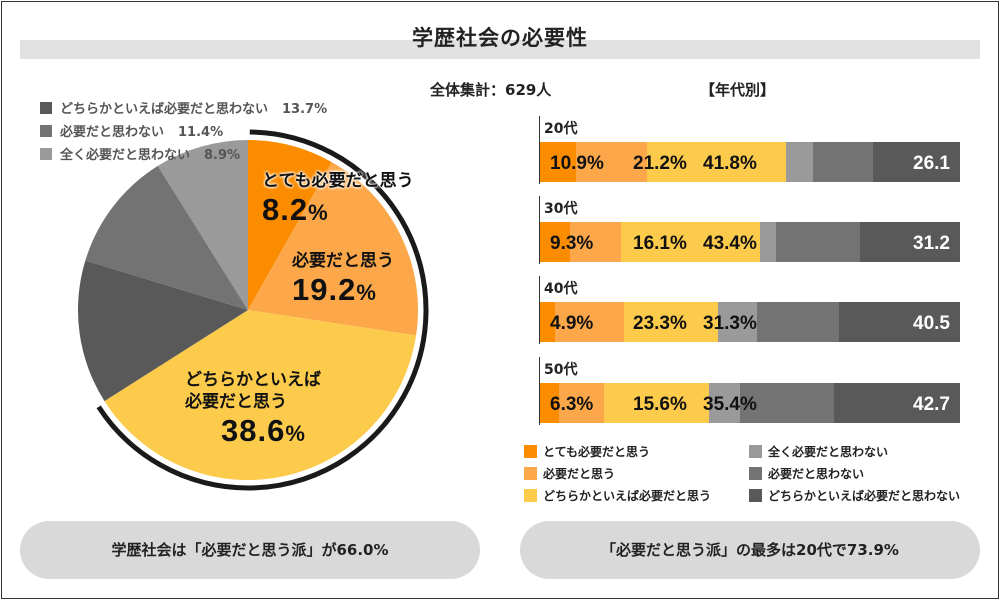 Image resolution: width=1000 pixels, height=600 pixels. What do you see at coordinates (660, 163) in the screenshot?
I see `bar-value-label: 21.2%` at bounding box center [660, 163].